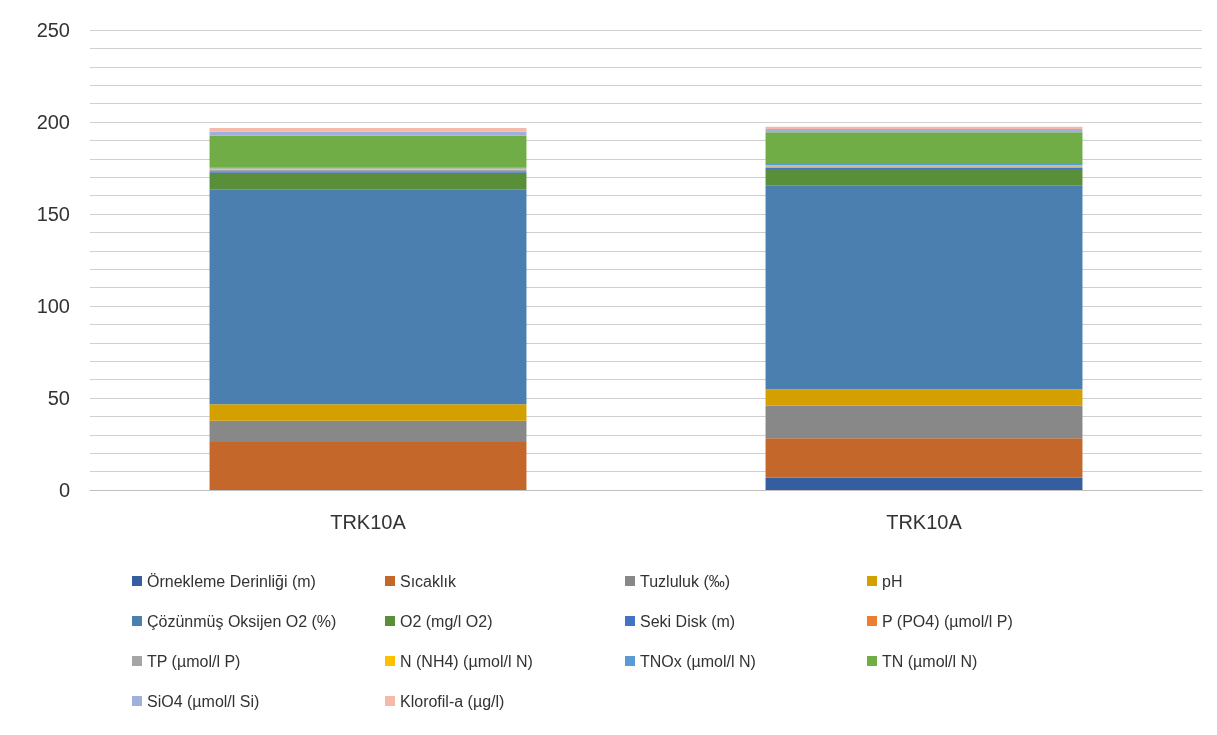 The width and height of the screenshot is (1217, 735). Describe the element at coordinates (53, 122) in the screenshot. I see `y-tick-label: 200` at that location.